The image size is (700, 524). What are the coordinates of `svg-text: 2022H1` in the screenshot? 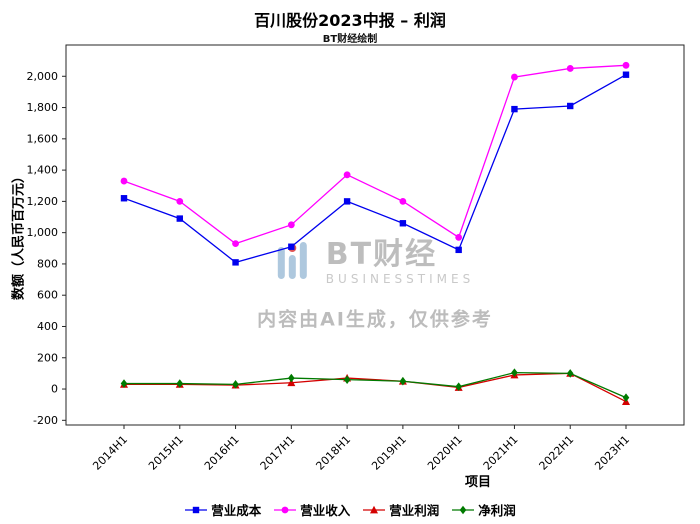 It's located at (557, 453).